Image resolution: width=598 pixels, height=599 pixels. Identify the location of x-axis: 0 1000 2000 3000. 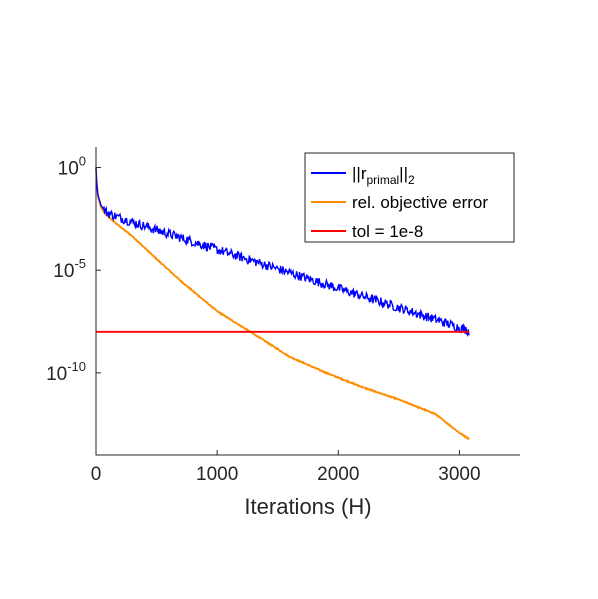
(286, 467).